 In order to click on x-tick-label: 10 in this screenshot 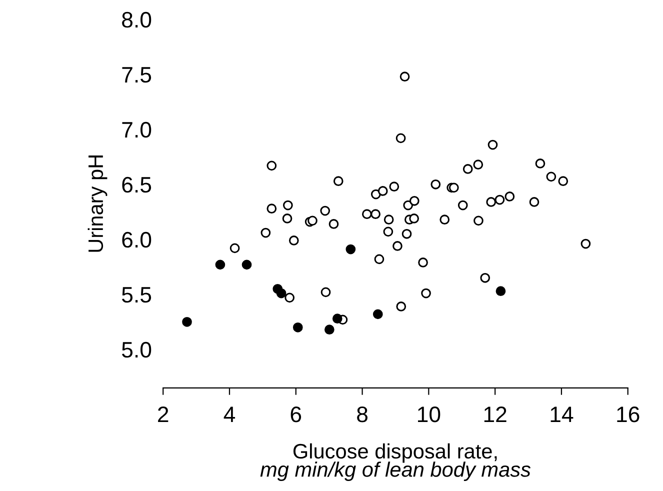, I will do `click(429, 414)`.